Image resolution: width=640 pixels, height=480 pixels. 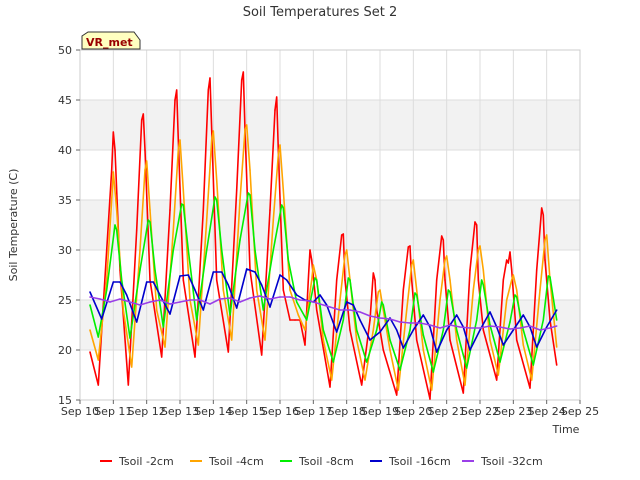 What do you see at coordinates (547, 411) in the screenshot?
I see `x-tick-label: Sep 24` at bounding box center [547, 411].